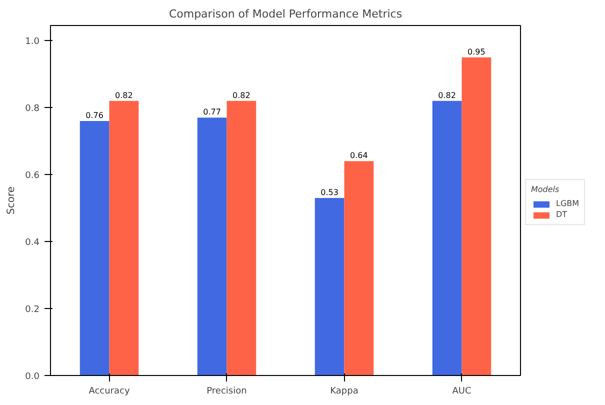  I want to click on y-tick-label: 0.0, so click(32, 377).